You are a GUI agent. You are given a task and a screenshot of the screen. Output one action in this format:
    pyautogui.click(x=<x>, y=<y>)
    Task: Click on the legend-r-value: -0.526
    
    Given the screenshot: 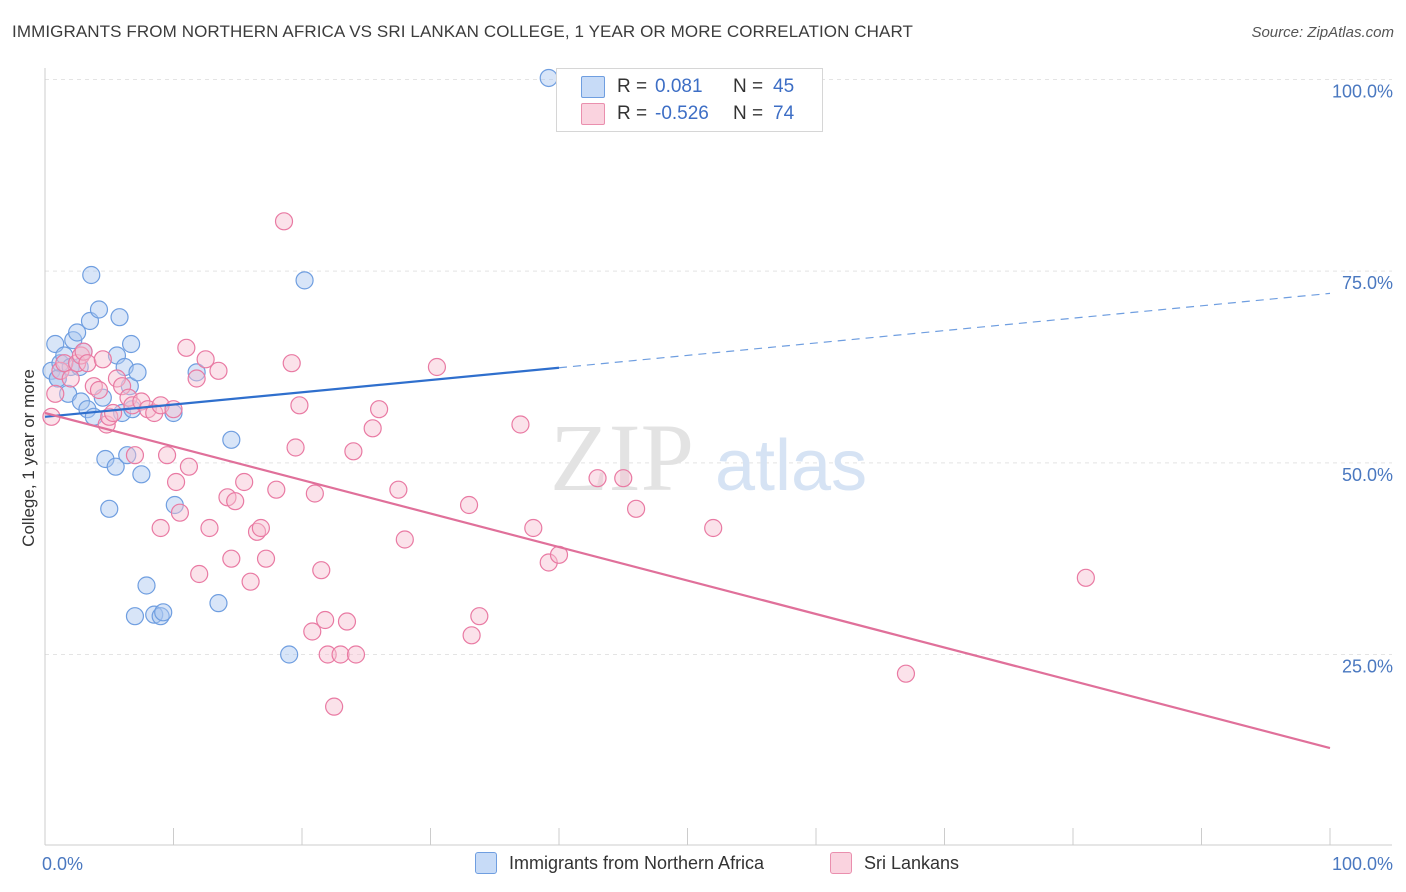 What is the action you would take?
    pyautogui.click(x=682, y=113)
    